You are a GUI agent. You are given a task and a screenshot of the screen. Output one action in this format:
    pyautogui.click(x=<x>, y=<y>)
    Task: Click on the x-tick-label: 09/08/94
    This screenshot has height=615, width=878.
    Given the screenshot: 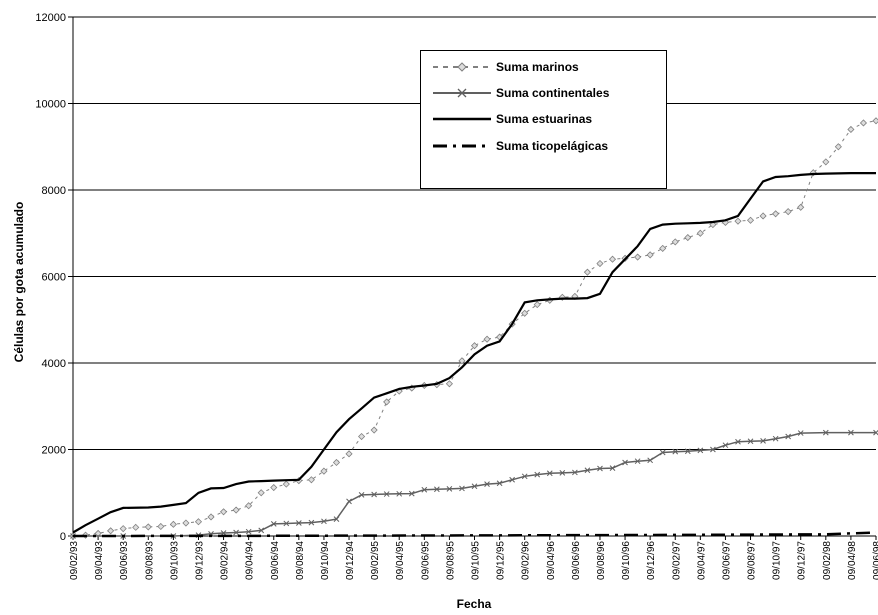 What is the action you would take?
    pyautogui.click(x=300, y=560)
    